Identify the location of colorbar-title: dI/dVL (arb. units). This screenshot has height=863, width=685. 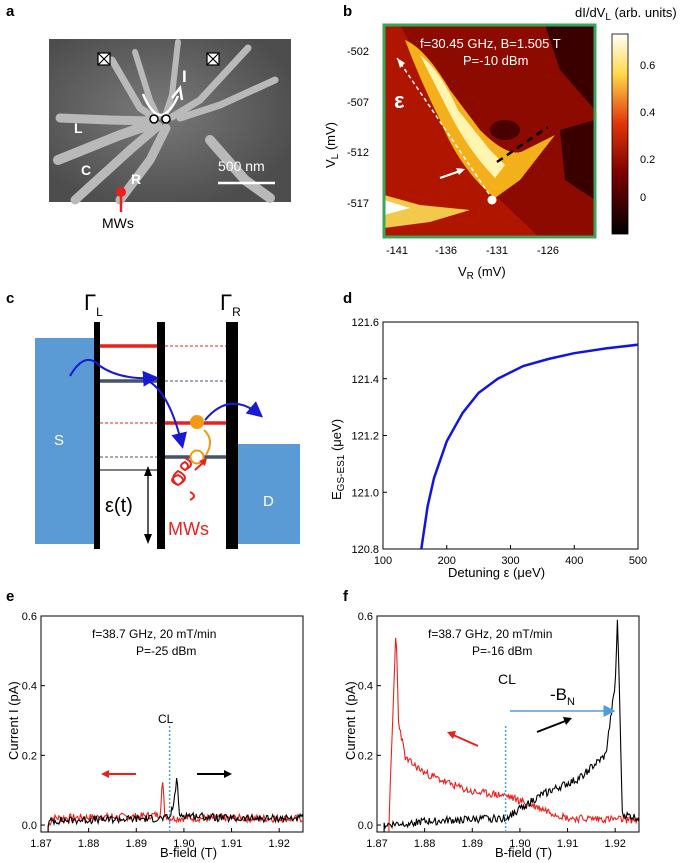
(626, 14).